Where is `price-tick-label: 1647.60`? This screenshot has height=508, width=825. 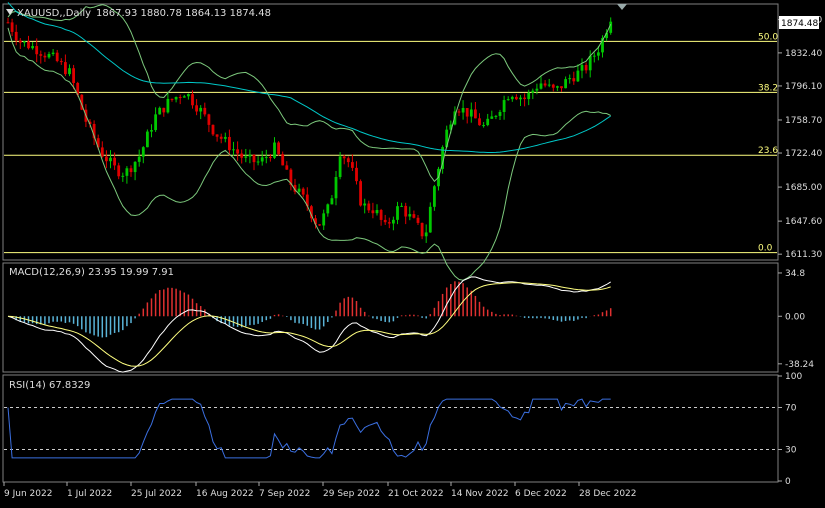 price-tick-label: 1647.60 is located at coordinates (803, 222).